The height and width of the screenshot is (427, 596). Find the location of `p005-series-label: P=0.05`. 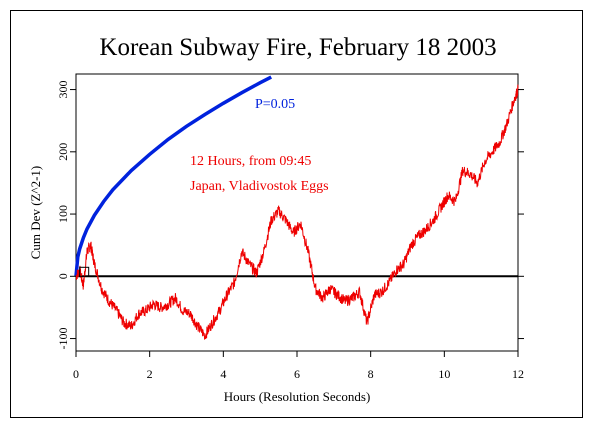

p005-series-label: P=0.05 is located at coordinates (275, 104).